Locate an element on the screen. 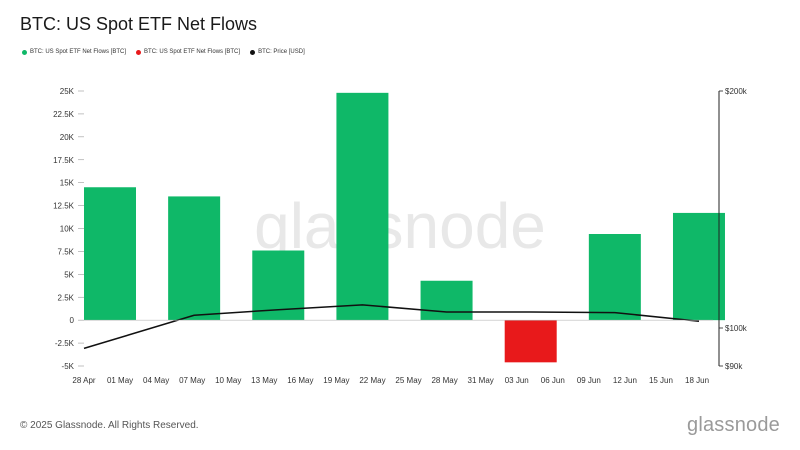 This screenshot has height=450, width=800. x-tick-label: 09 Jun is located at coordinates (589, 380).